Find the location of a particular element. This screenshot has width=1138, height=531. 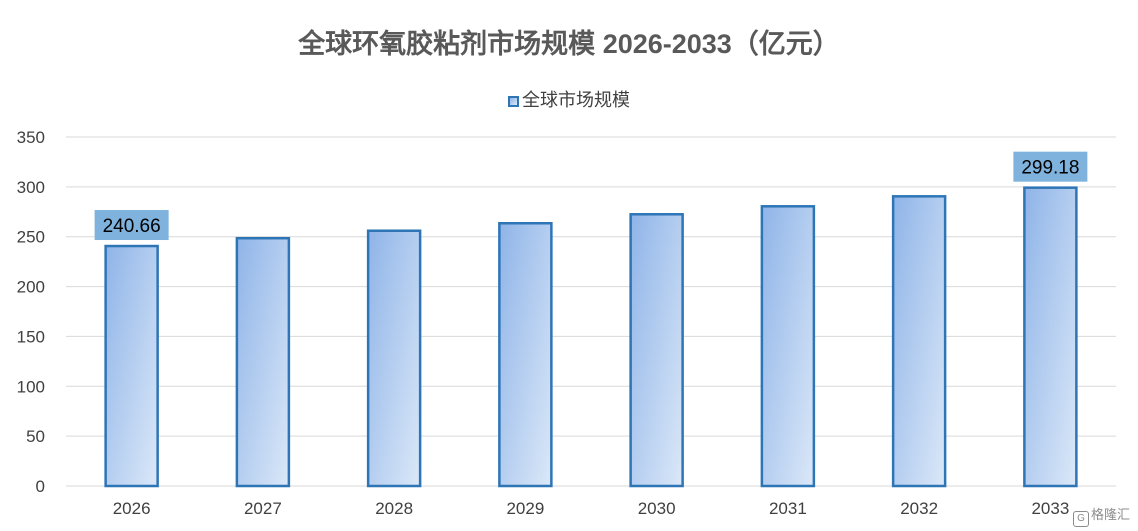

legend: 全球市场规模 is located at coordinates (569, 99).